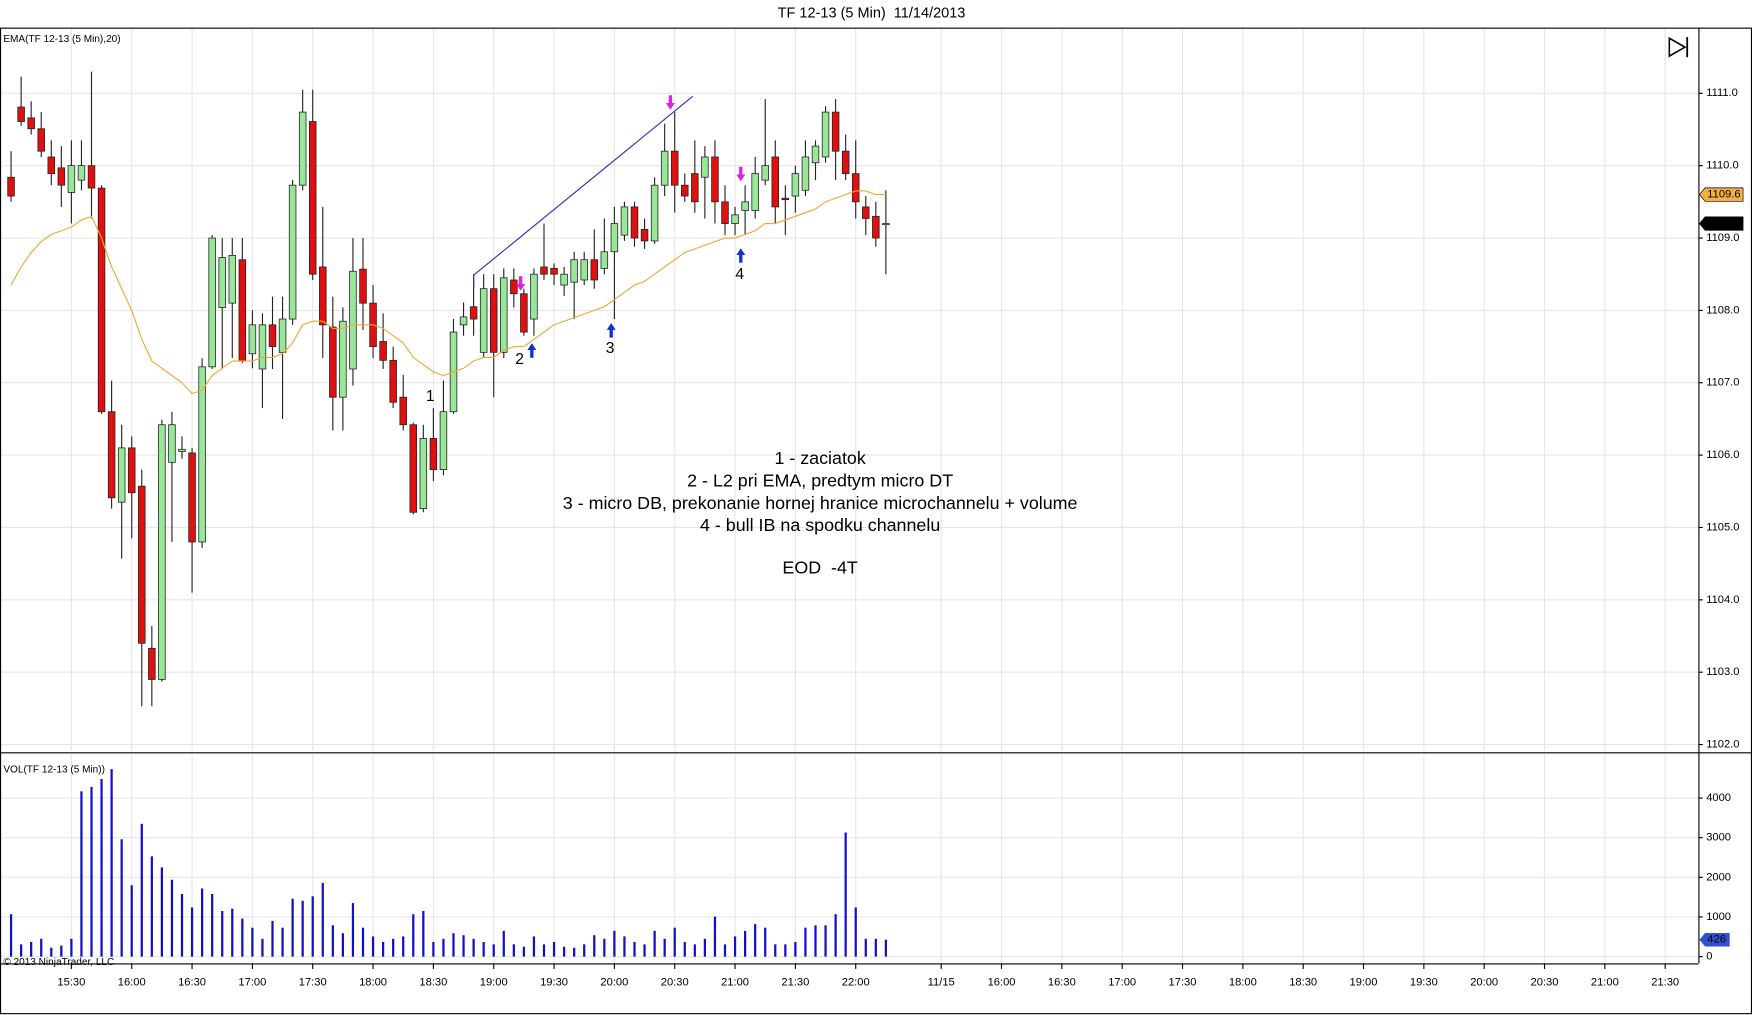 This screenshot has height=1015, width=1752. What do you see at coordinates (1718, 838) in the screenshot?
I see `y-tick-label: 3000` at bounding box center [1718, 838].